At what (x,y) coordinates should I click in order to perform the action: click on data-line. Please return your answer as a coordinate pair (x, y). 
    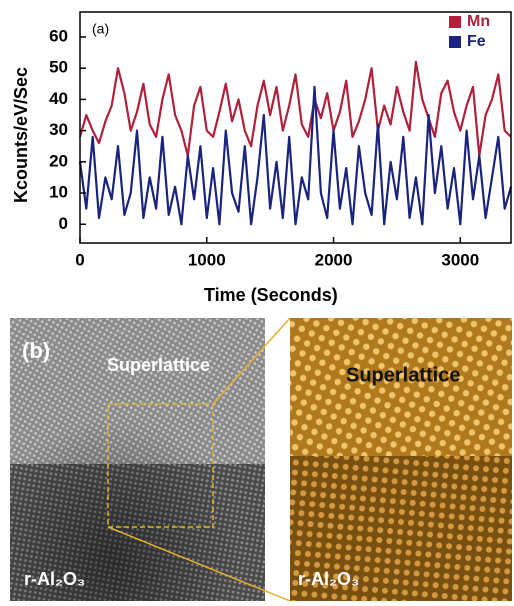
    Looking at the image, I should click on (295, 108).